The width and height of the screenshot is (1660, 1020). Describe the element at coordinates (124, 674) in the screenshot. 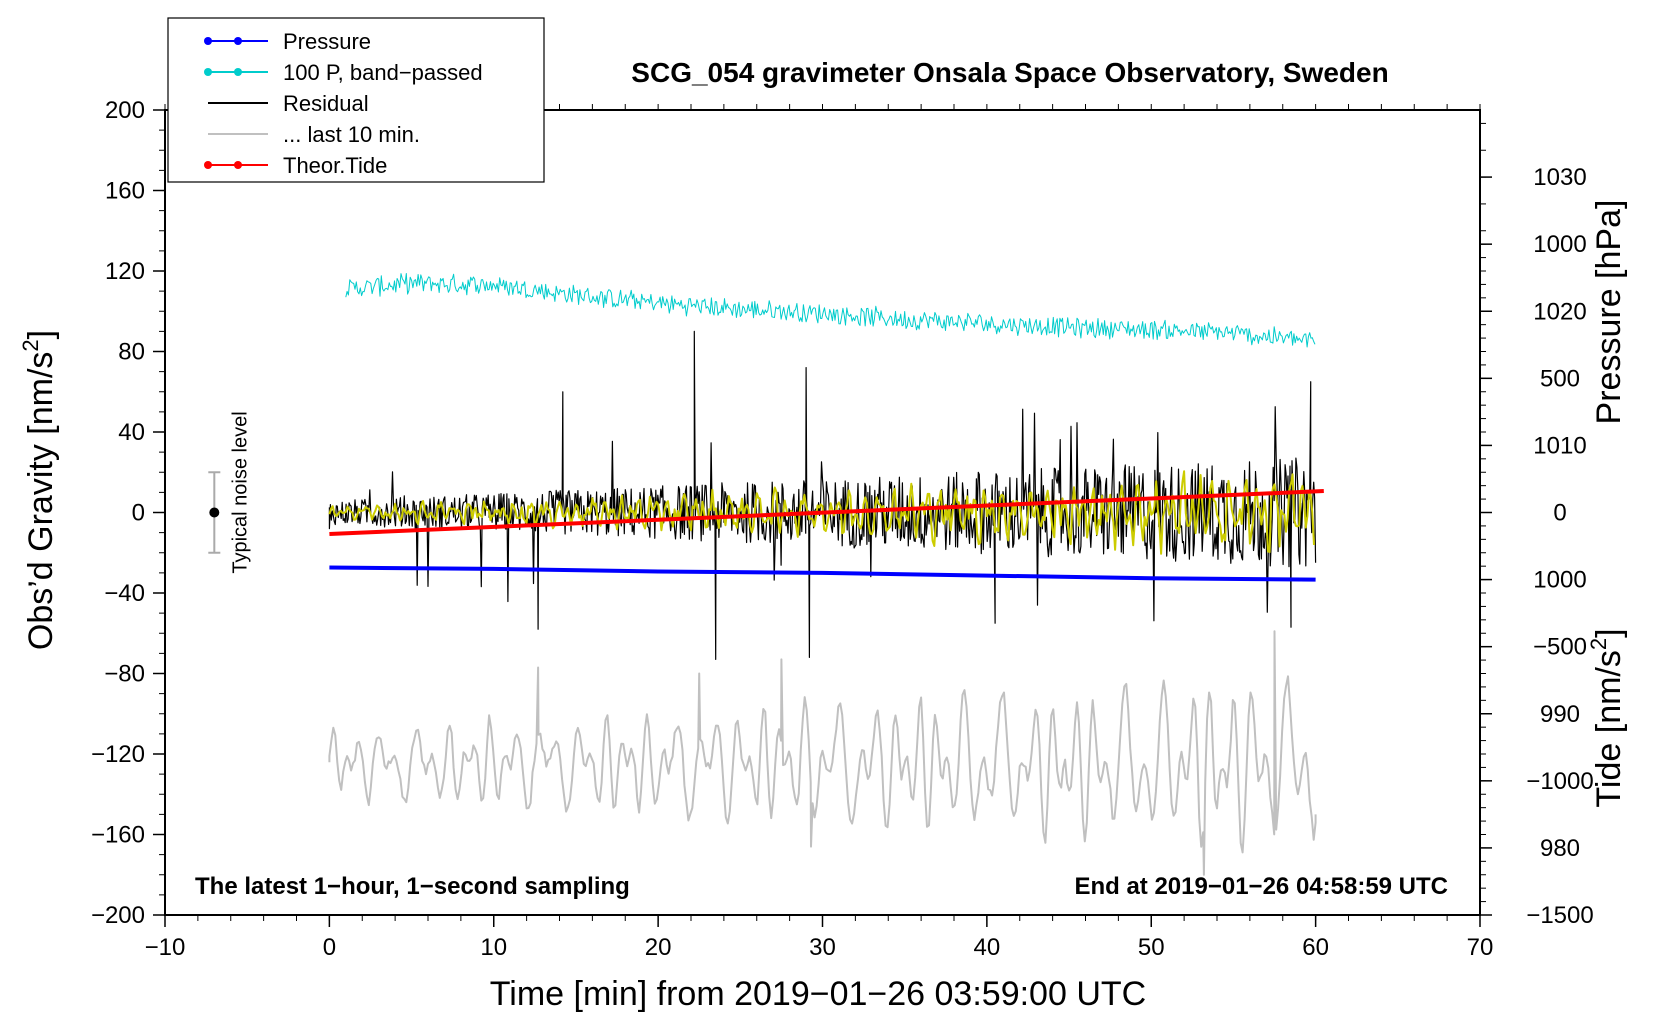

I see `y-tick-label: −80` at that location.